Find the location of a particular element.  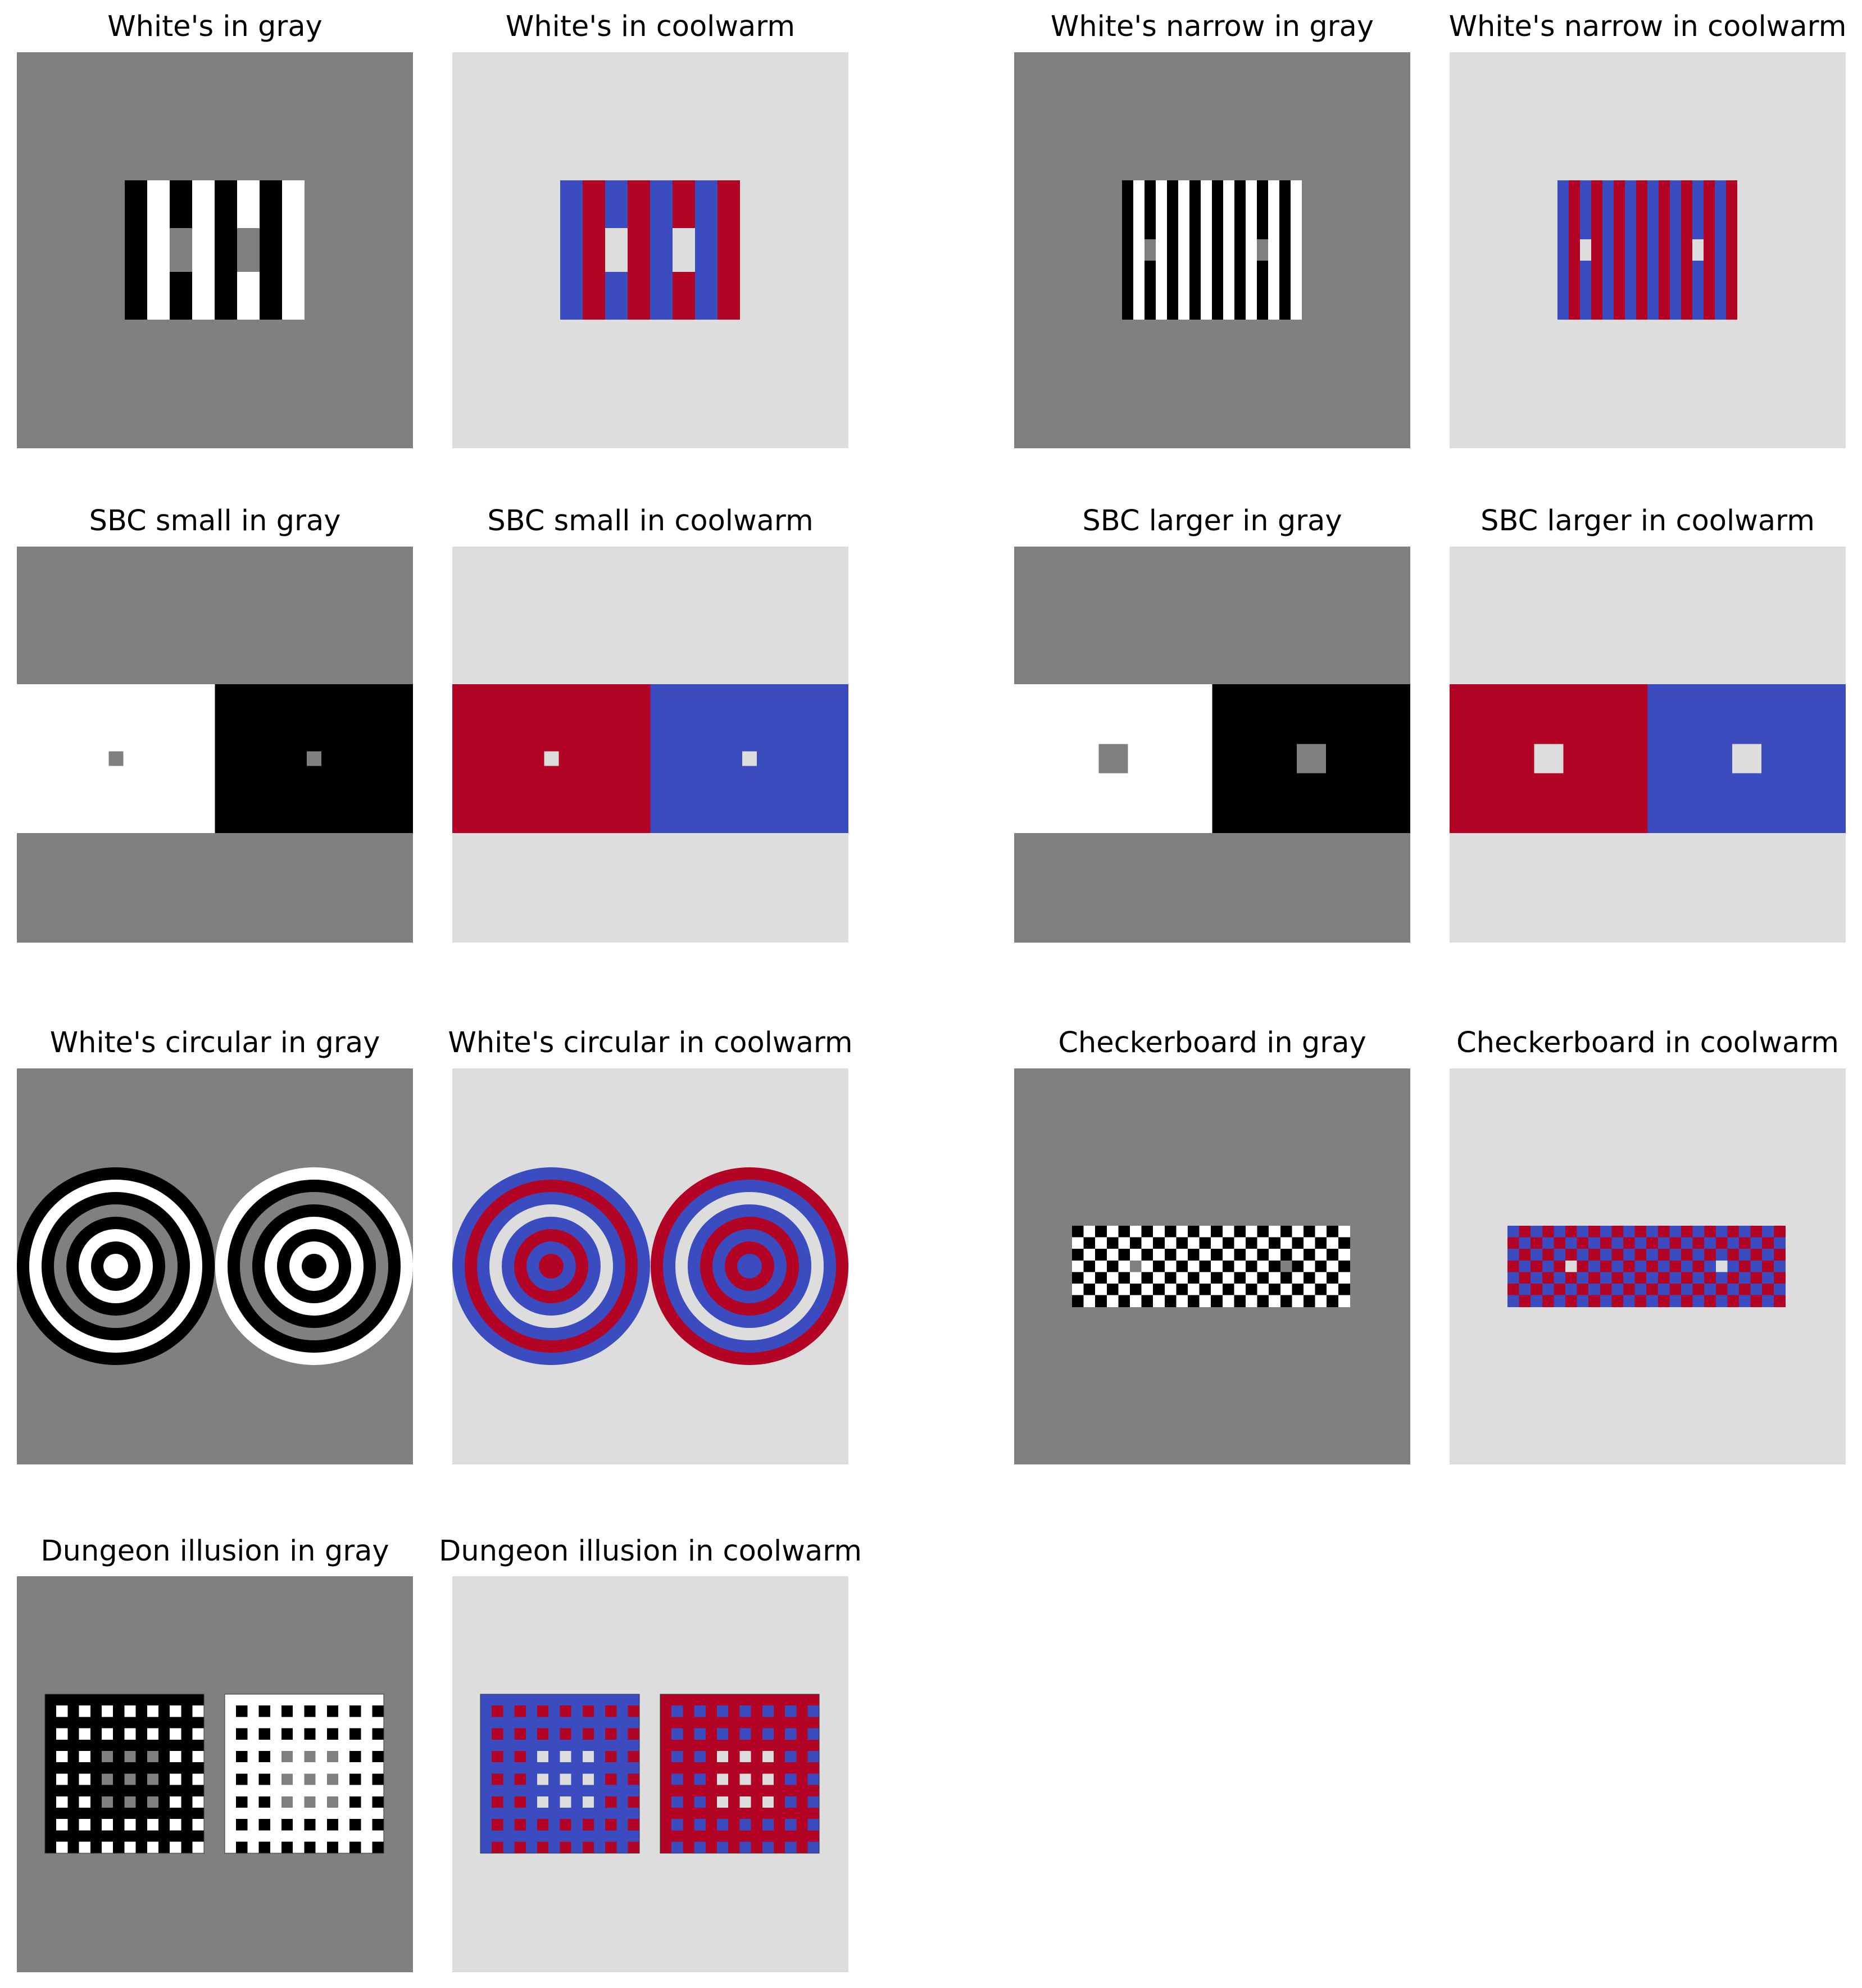

panel-title: White's circular in coolwarm is located at coordinates (650, 1042).